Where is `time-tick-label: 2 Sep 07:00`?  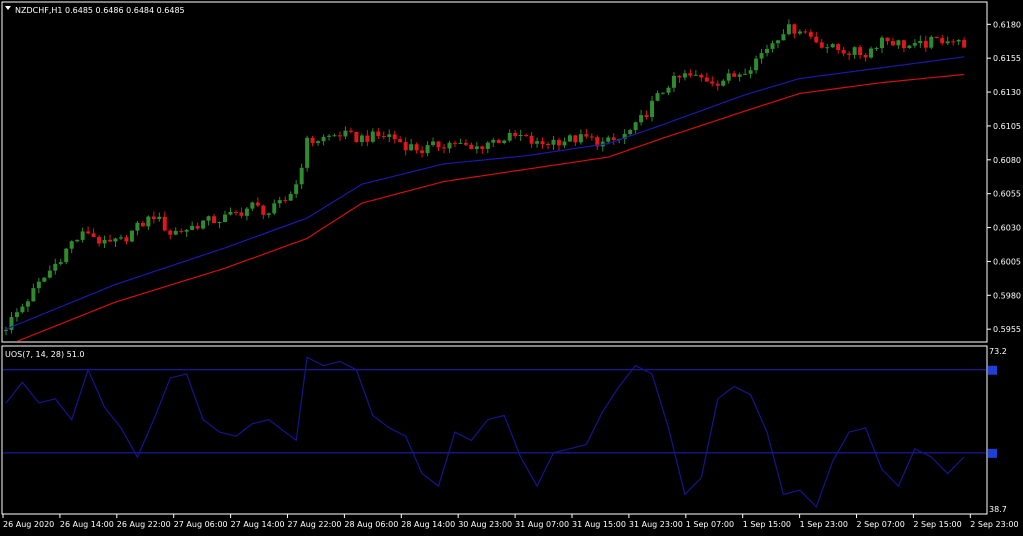 time-tick-label: 2 Sep 07:00 is located at coordinates (881, 524).